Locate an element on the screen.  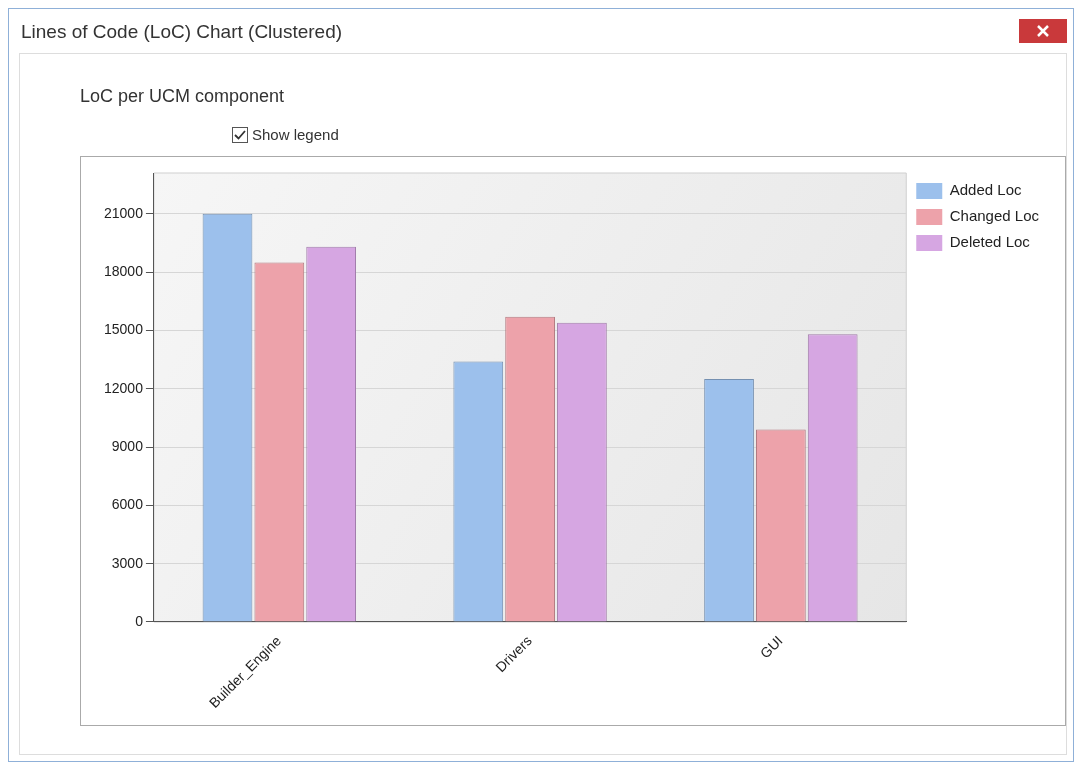
legend-label: Added Loc is located at coordinates (985, 190).